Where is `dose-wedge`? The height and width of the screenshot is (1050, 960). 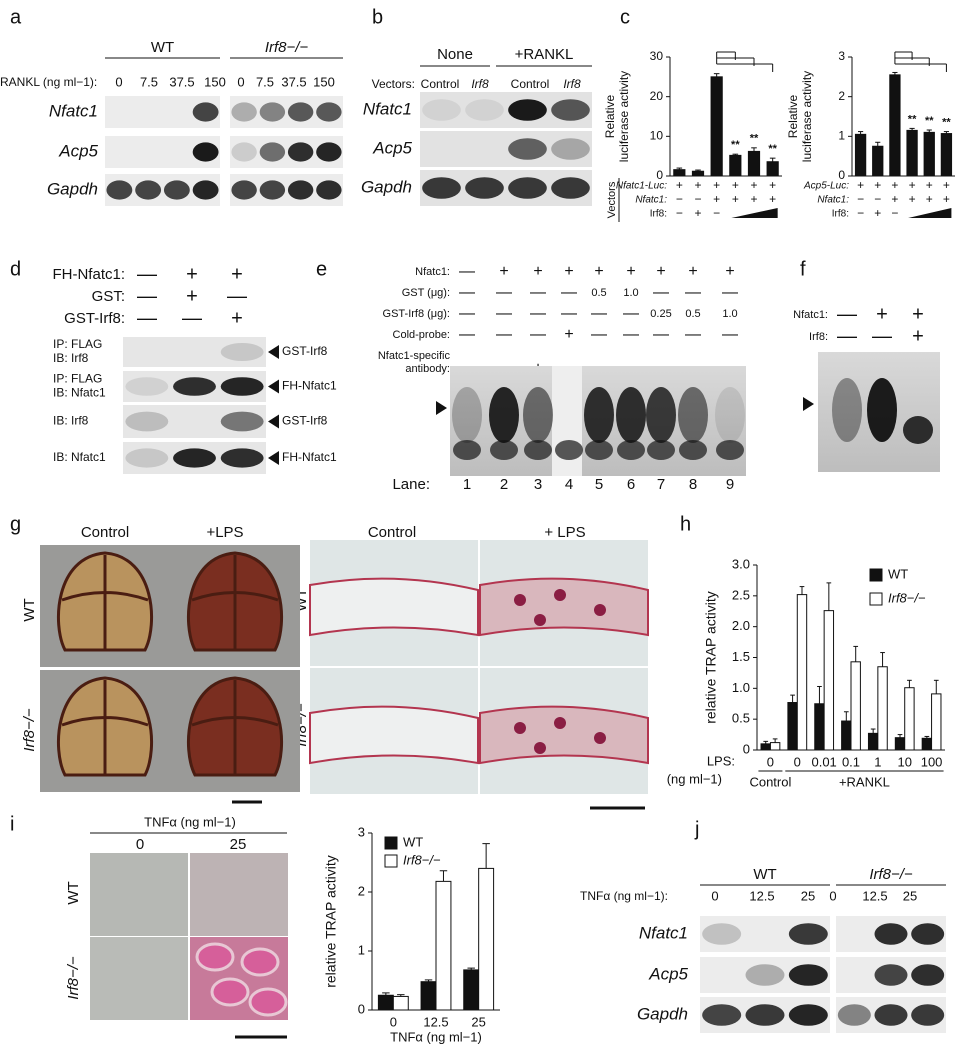 dose-wedge is located at coordinates (754, 213).